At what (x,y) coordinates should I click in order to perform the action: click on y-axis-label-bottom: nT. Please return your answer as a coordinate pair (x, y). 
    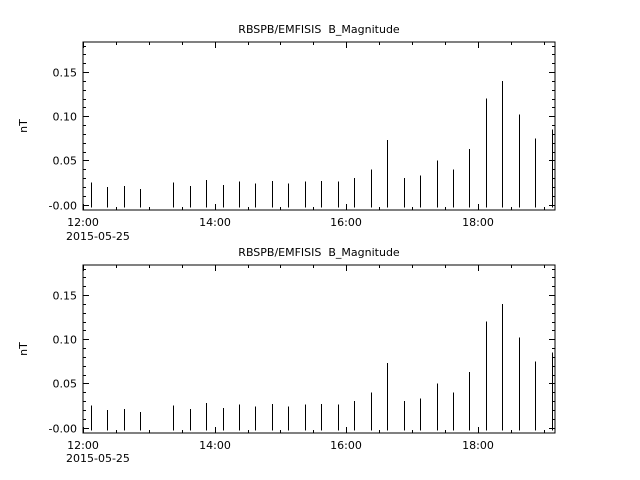
    Looking at the image, I should click on (23, 349).